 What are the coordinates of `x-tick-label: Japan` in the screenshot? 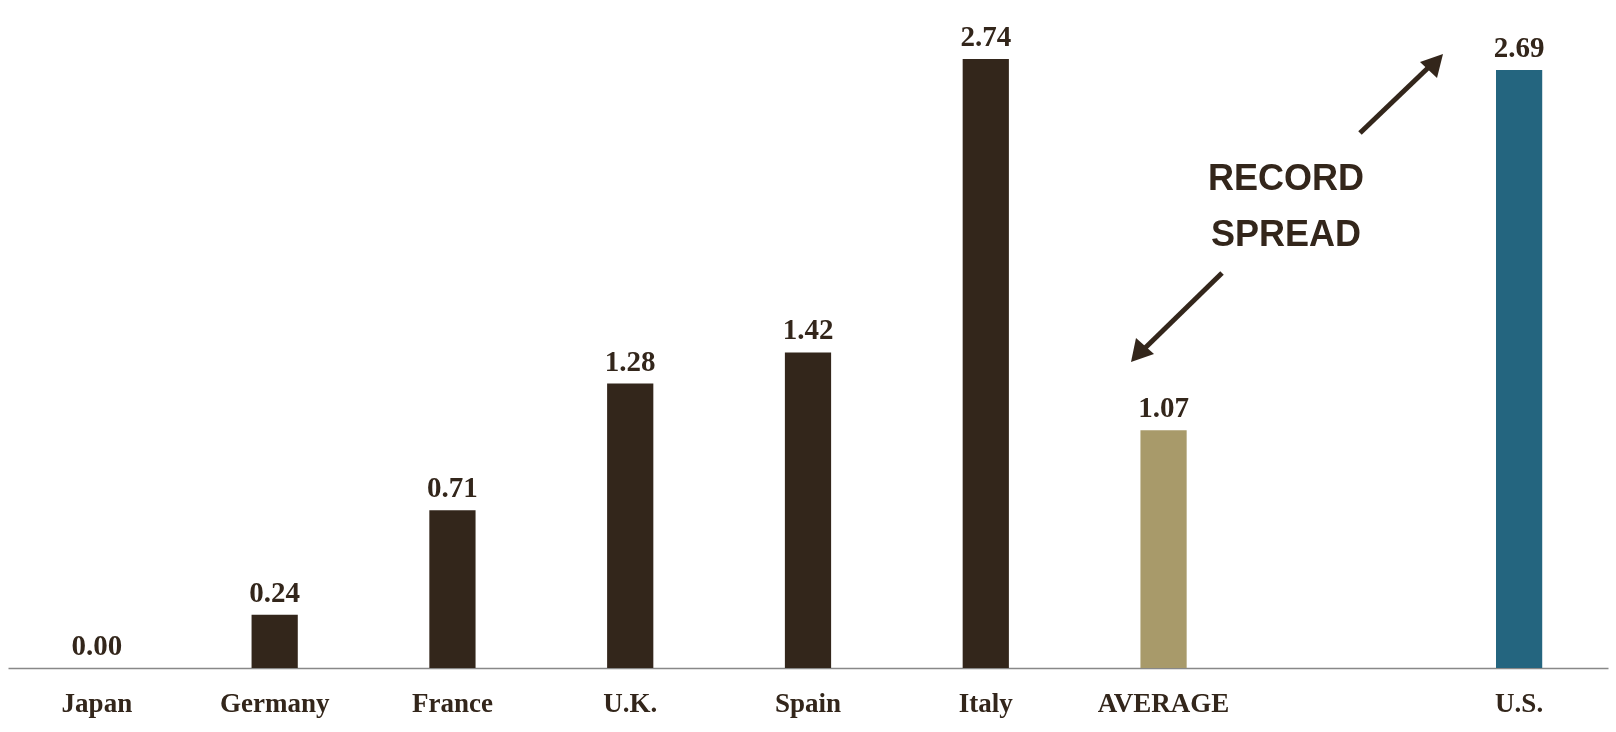 It's located at (97, 702).